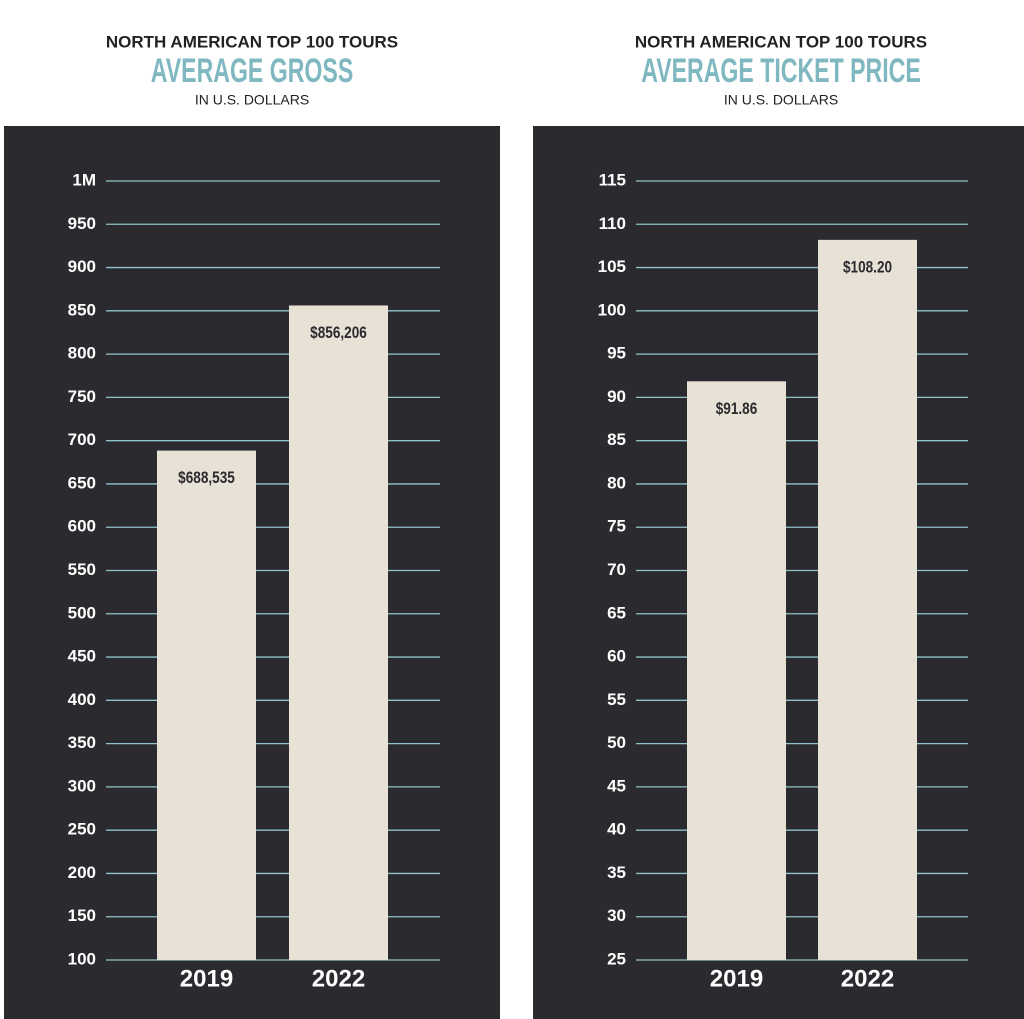  I want to click on value-label-group: $108.20, so click(867, 267).